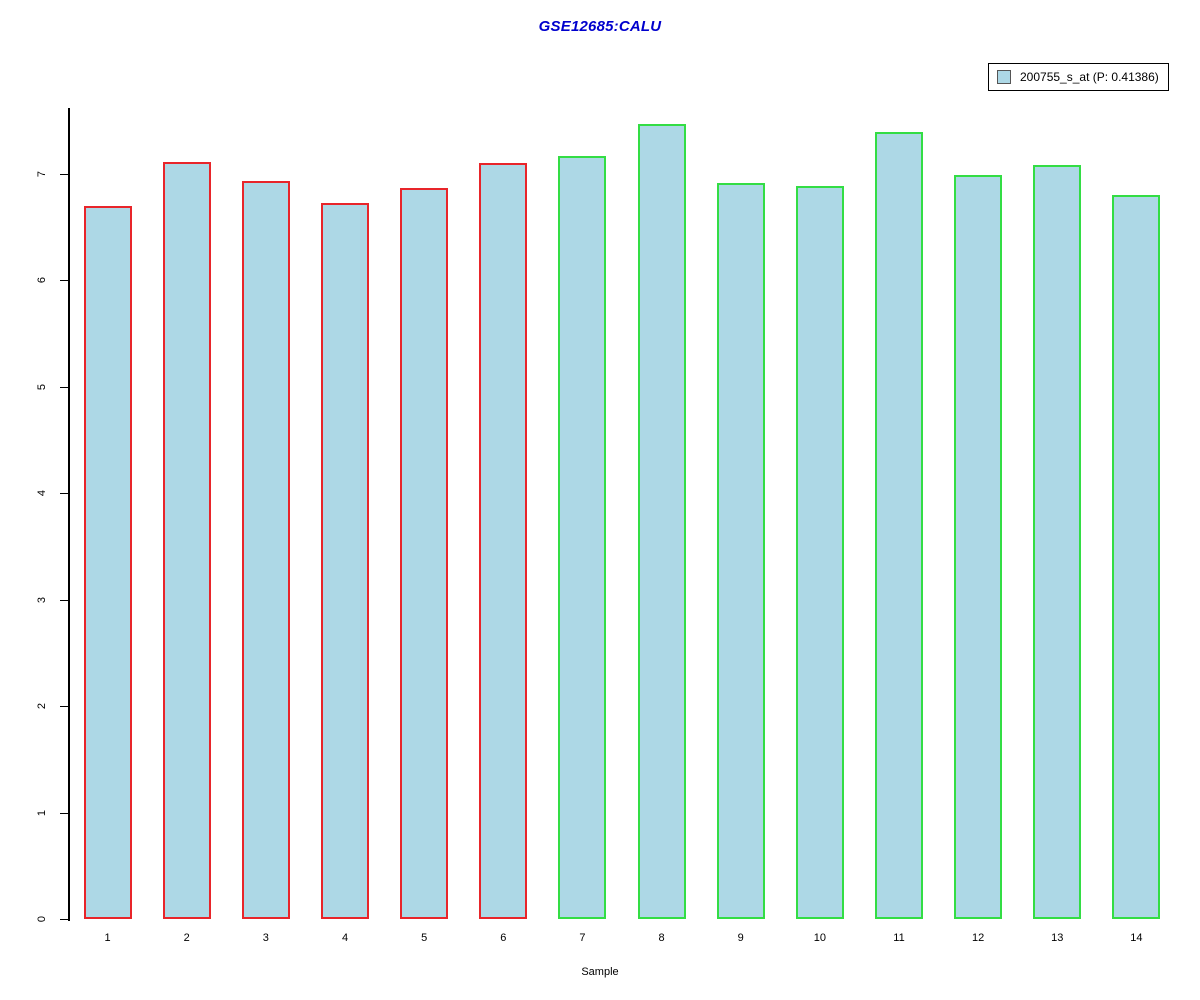 The image size is (1200, 1000). I want to click on legend-swatch-icon, so click(1004, 77).